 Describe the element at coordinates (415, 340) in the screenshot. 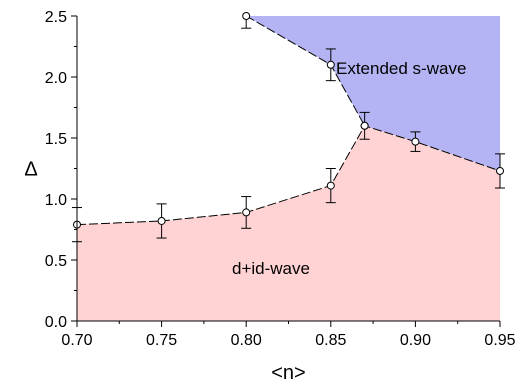

I see `x-tick-label: 0.90` at that location.